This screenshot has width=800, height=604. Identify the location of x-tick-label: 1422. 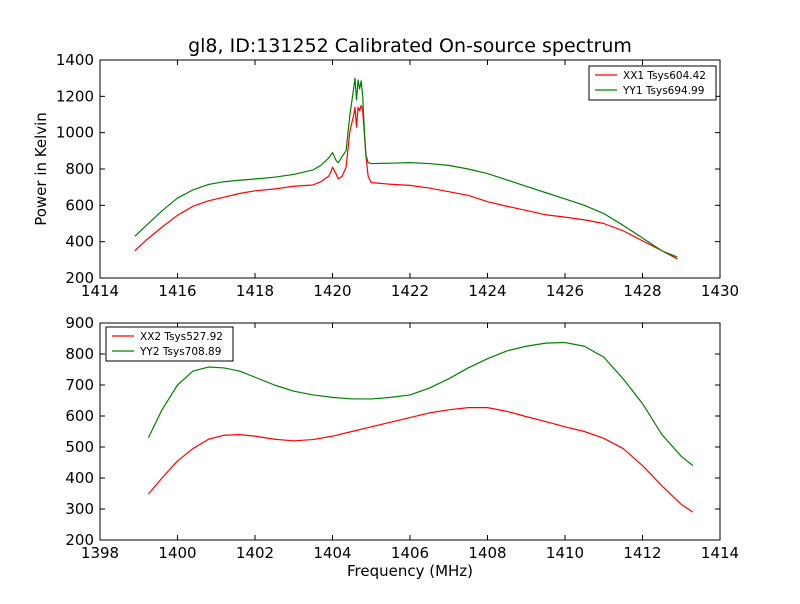
(410, 291).